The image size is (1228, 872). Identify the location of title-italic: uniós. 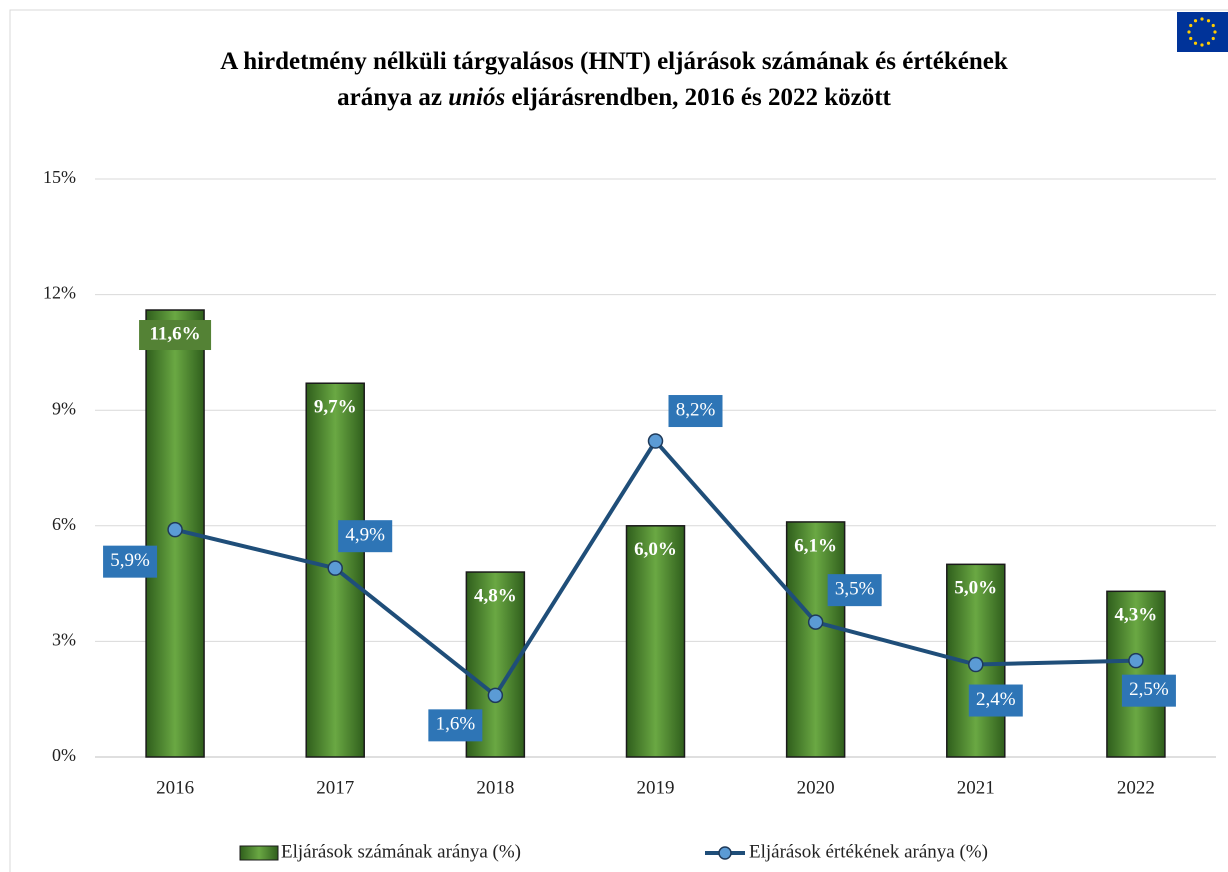
(477, 97).